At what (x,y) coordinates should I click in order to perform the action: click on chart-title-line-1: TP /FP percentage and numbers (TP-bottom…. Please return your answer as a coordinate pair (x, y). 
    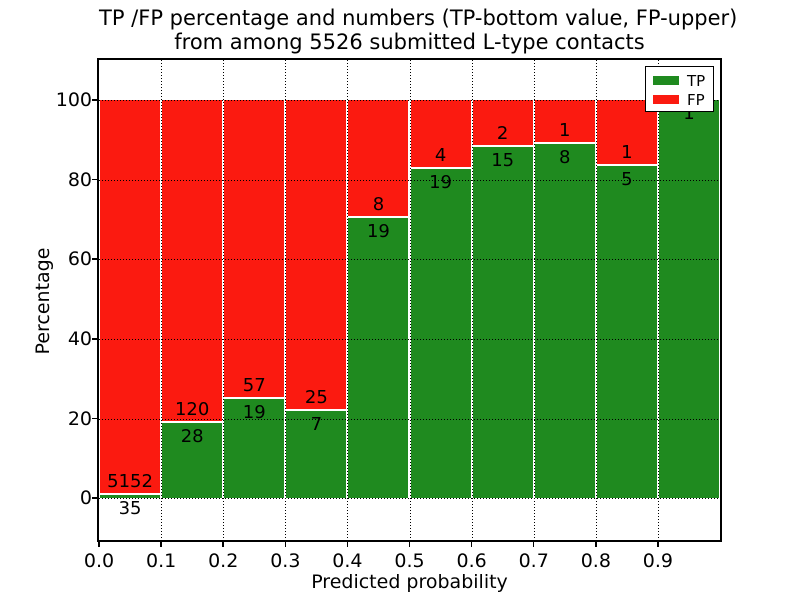
    Looking at the image, I should click on (418, 18).